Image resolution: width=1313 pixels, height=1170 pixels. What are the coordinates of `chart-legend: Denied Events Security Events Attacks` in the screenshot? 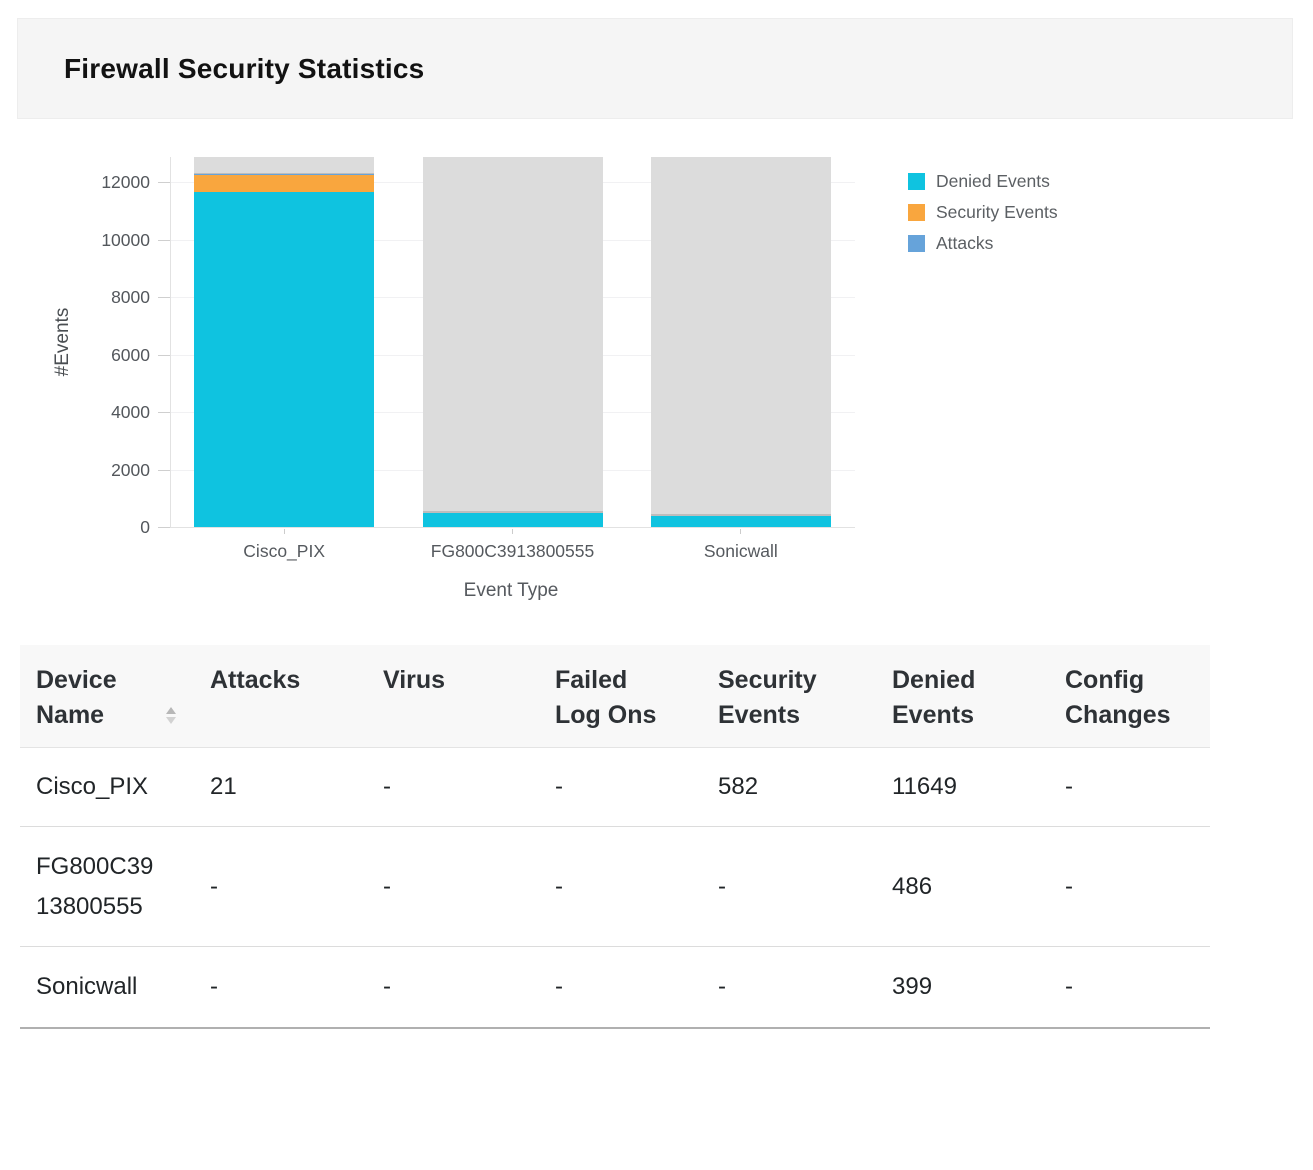 It's located at (983, 216).